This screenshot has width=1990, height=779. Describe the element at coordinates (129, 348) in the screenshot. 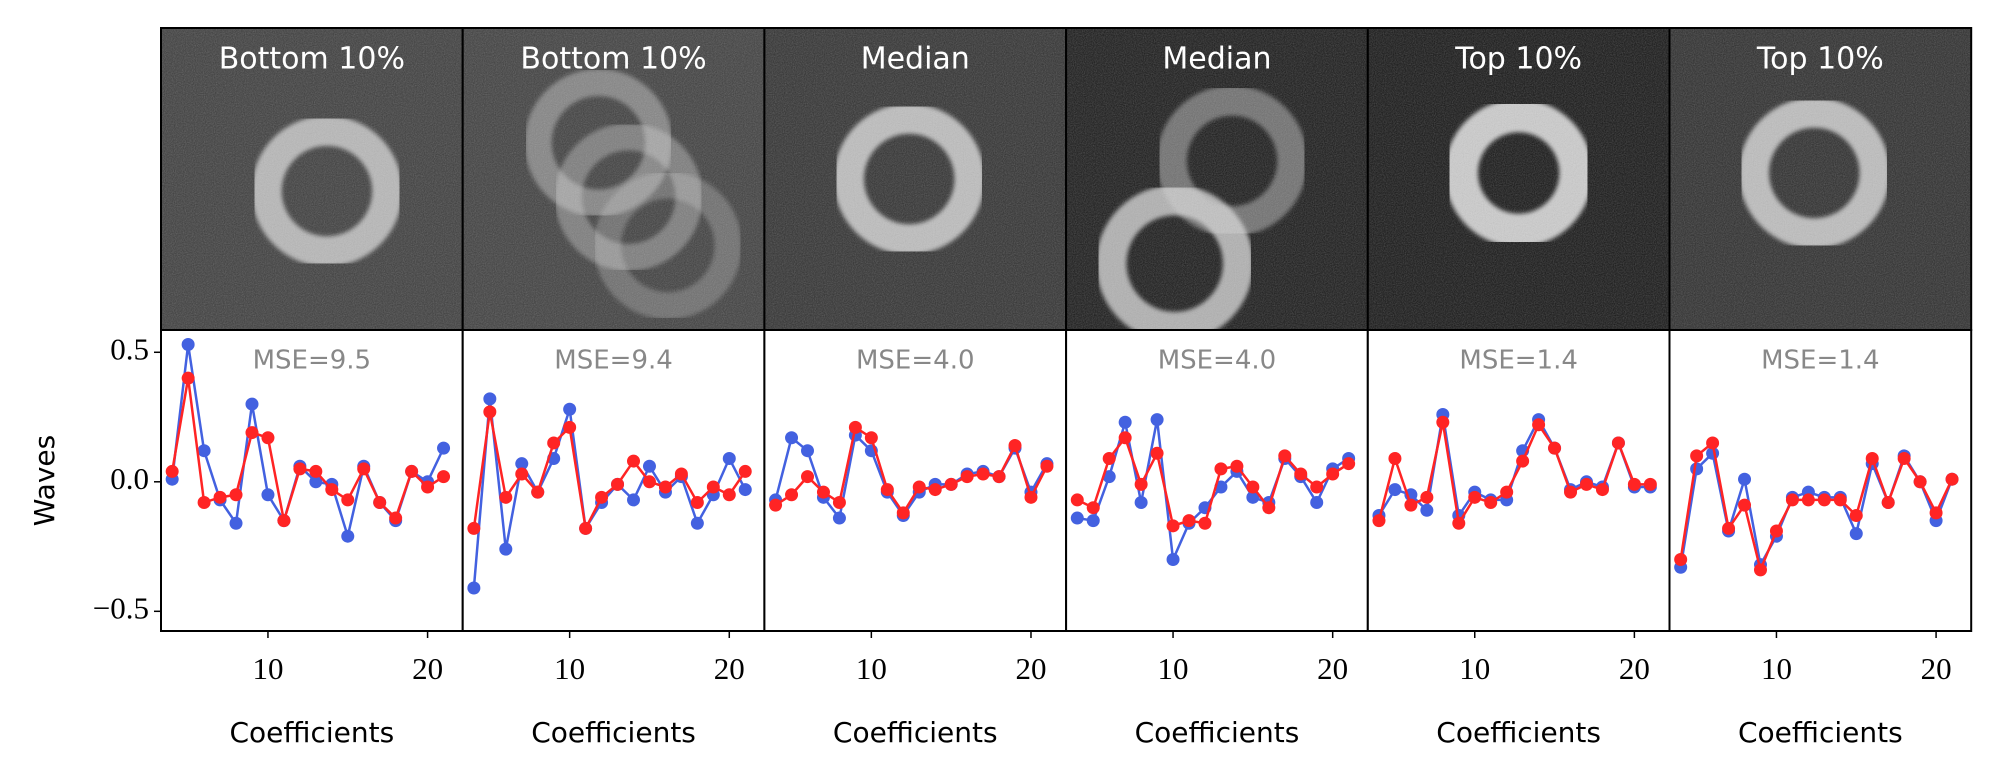

I see `y-tick-label: 0.5` at that location.